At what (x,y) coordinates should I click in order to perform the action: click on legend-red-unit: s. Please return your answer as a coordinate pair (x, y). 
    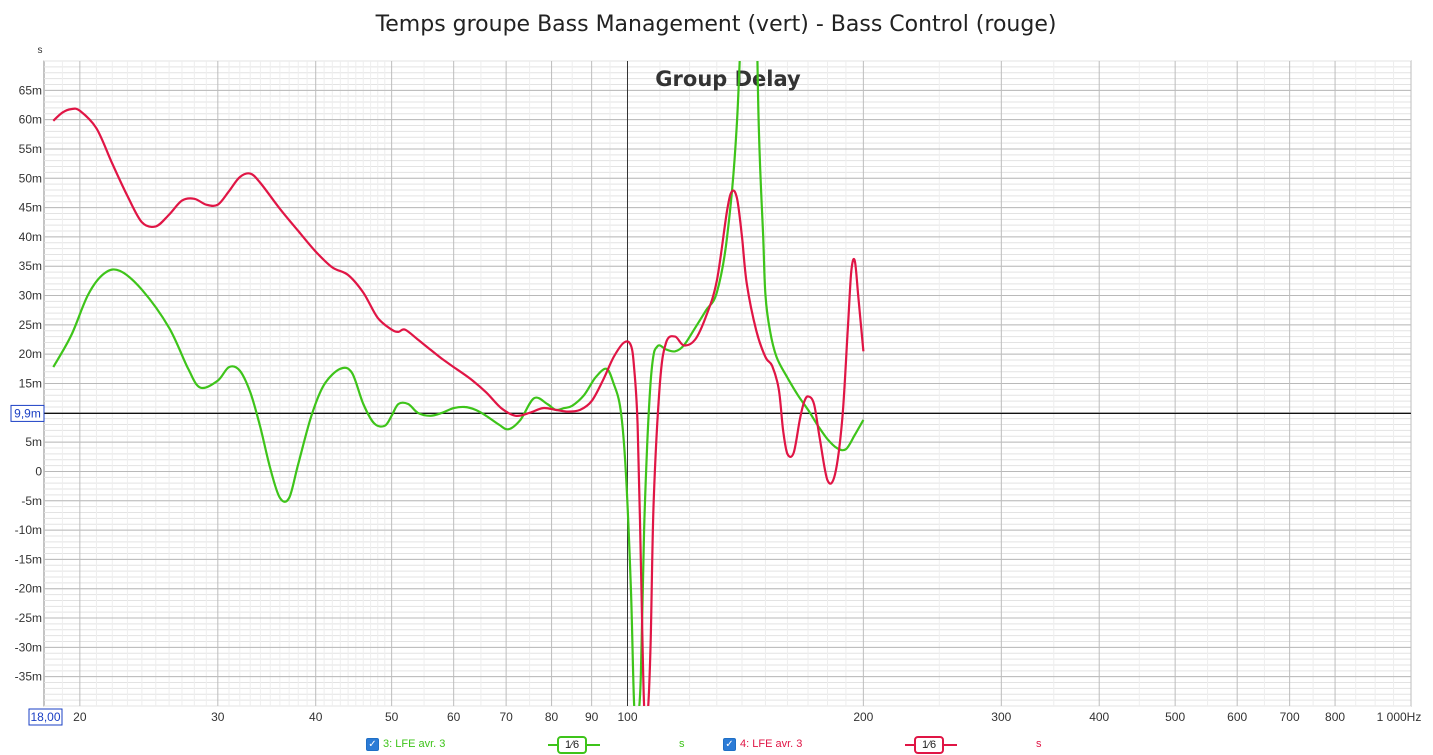
    Looking at the image, I should click on (1039, 744).